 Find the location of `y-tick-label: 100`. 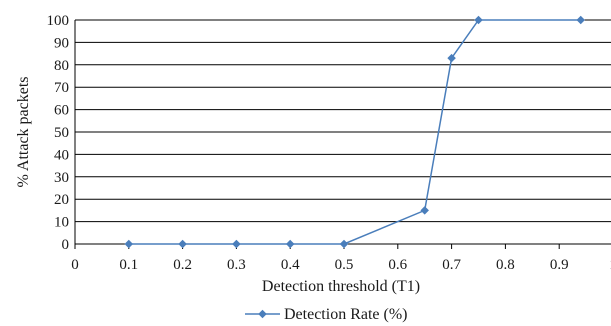

y-tick-label: 100 is located at coordinates (58, 21).